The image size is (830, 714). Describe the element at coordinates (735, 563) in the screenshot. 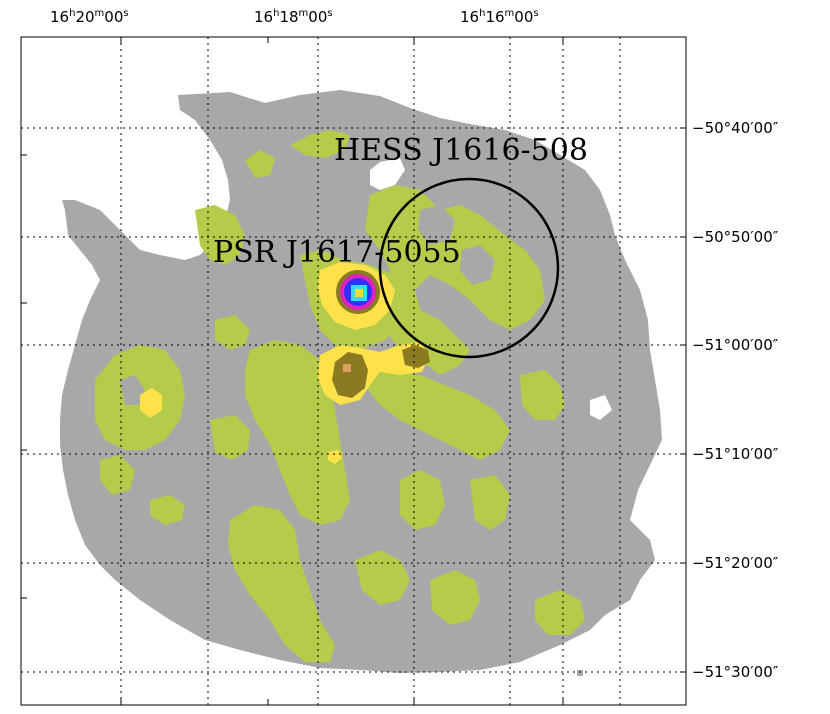

I see `dec-label-4: −51°20′00″` at that location.